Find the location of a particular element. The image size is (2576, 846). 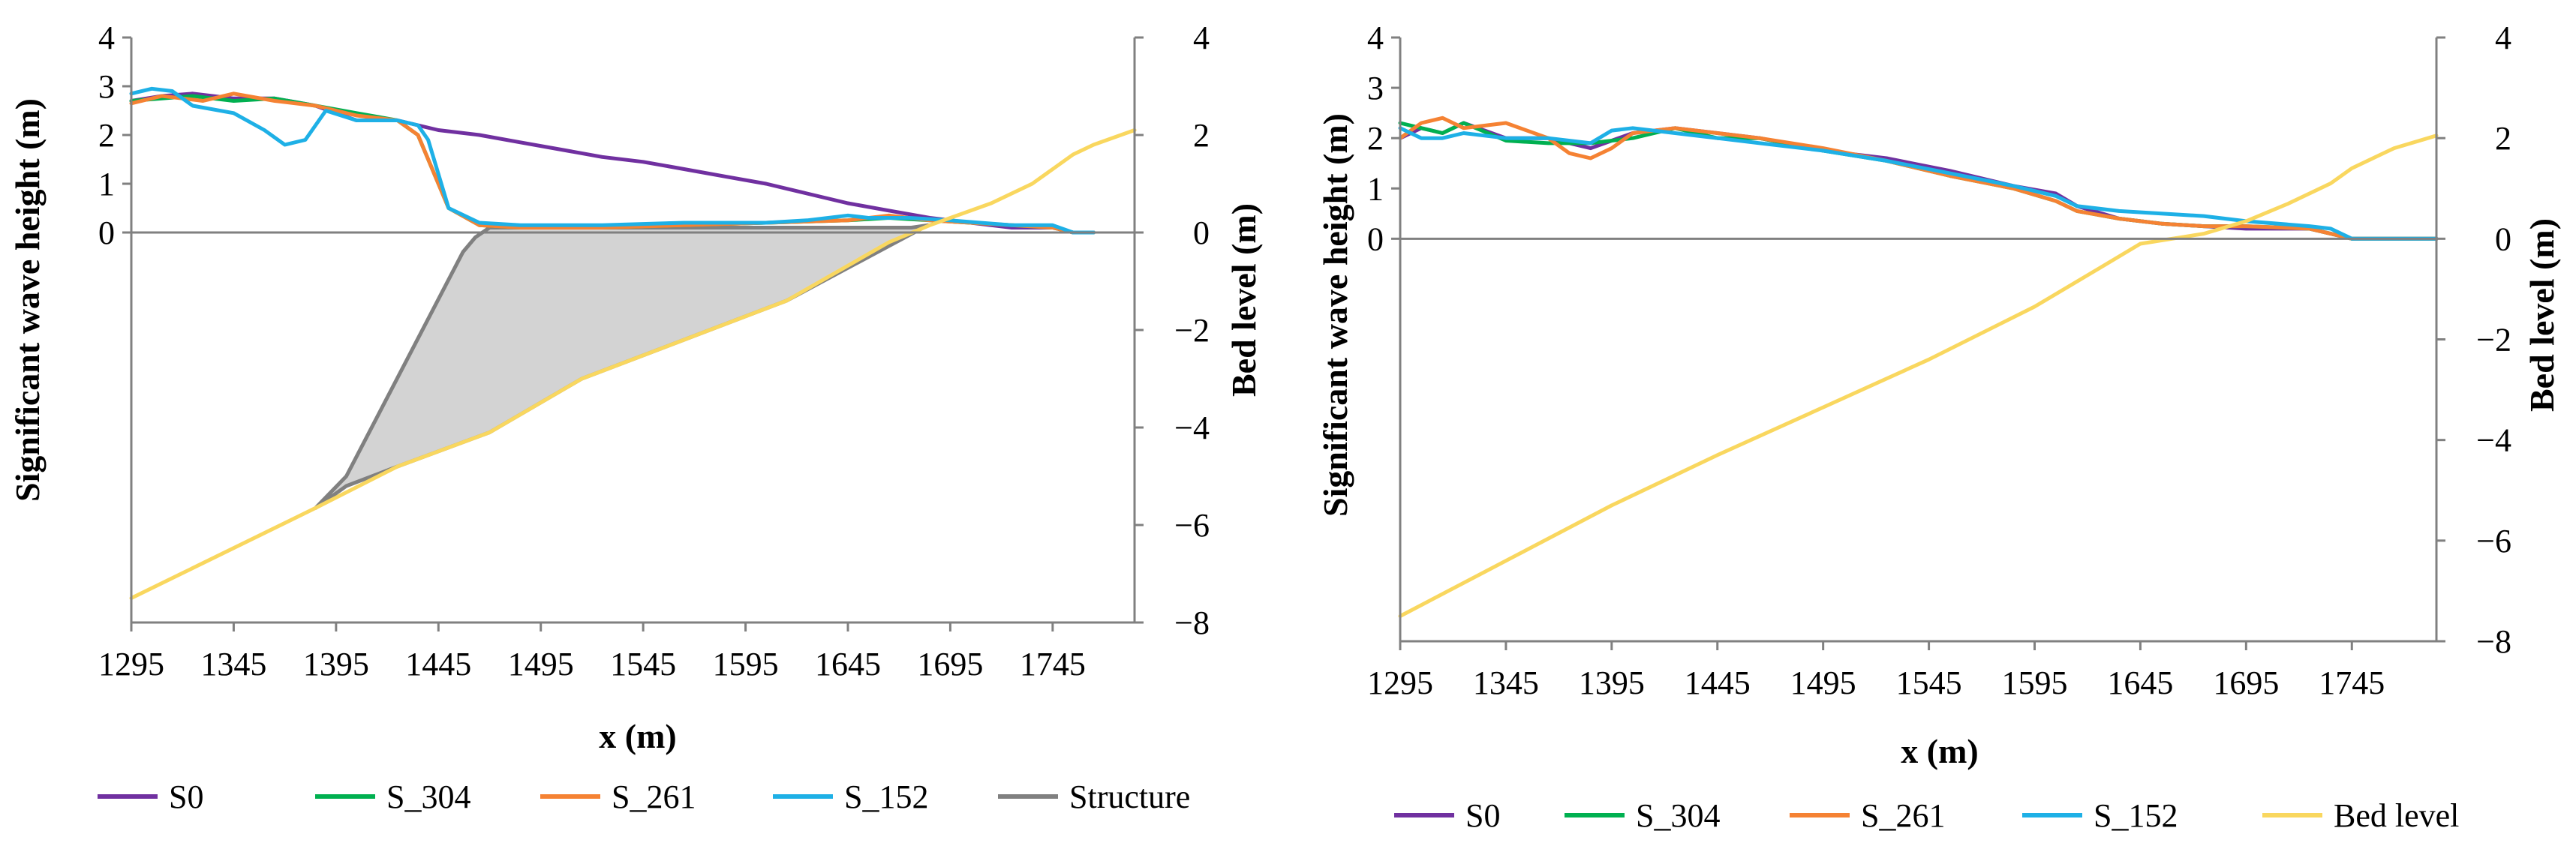

left-y2-tick-label: −6 is located at coordinates (1192, 525).